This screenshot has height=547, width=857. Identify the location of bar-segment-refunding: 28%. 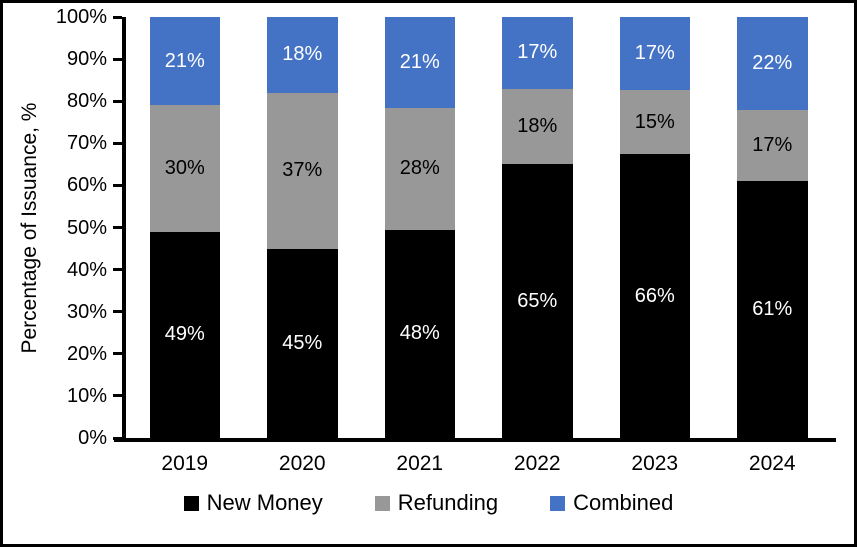
(419, 169).